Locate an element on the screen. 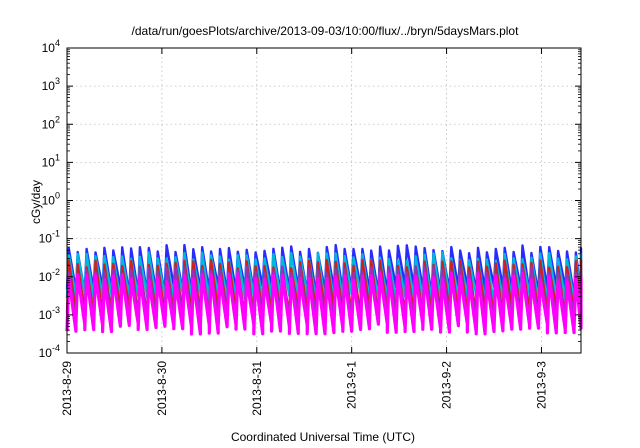  y-tick-labels: 10⁻⁴ 10⁻³ 10⁻² 10⁻¹ 10⁰ 10¹ 10² 10³ 10⁴ is located at coordinates (49, 199).